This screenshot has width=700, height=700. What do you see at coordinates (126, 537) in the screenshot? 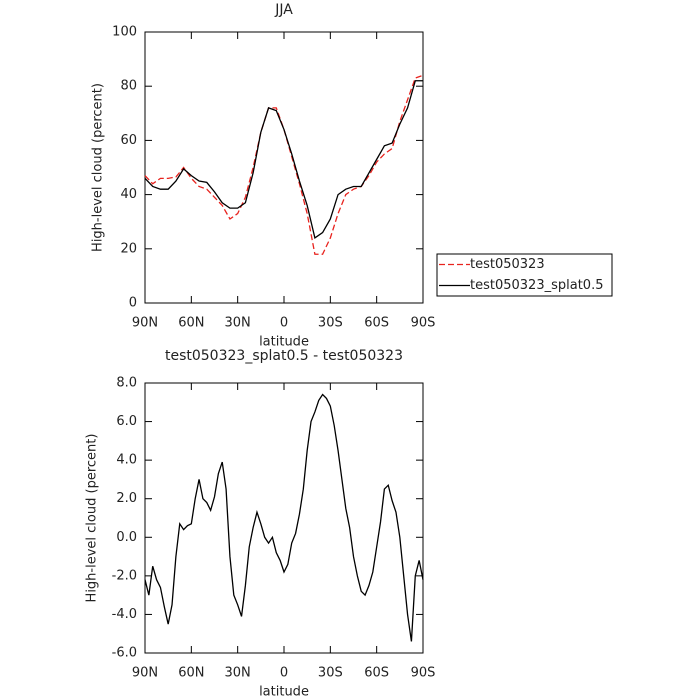
I see `y-tick-label: 0.0` at bounding box center [126, 537].